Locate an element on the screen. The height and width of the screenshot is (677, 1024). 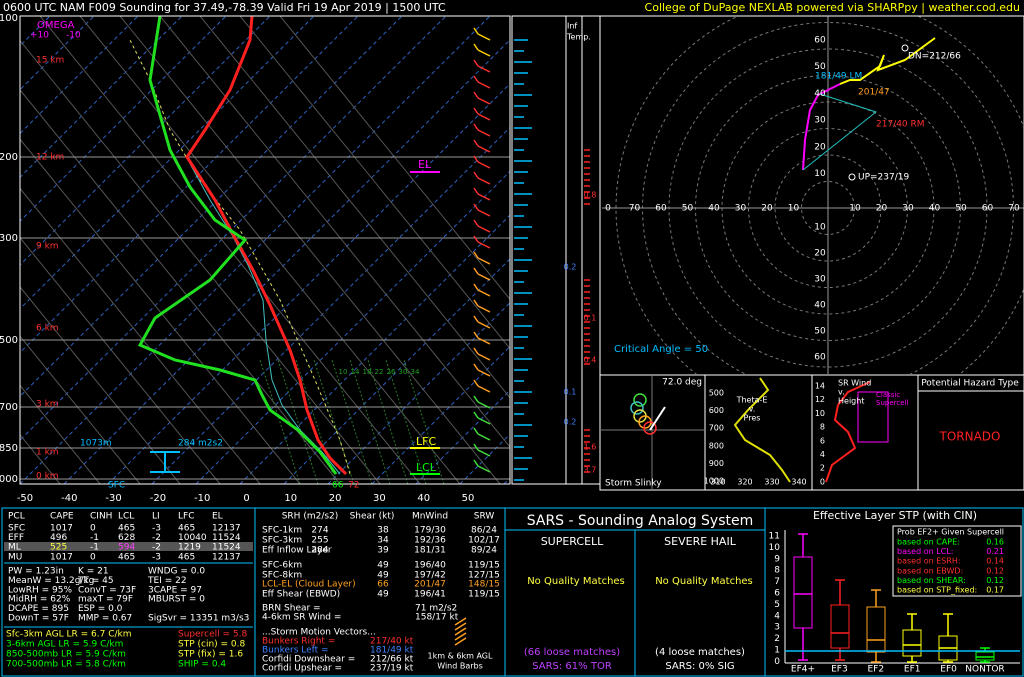
thermo-cell: 10040 is located at coordinates (192, 538).